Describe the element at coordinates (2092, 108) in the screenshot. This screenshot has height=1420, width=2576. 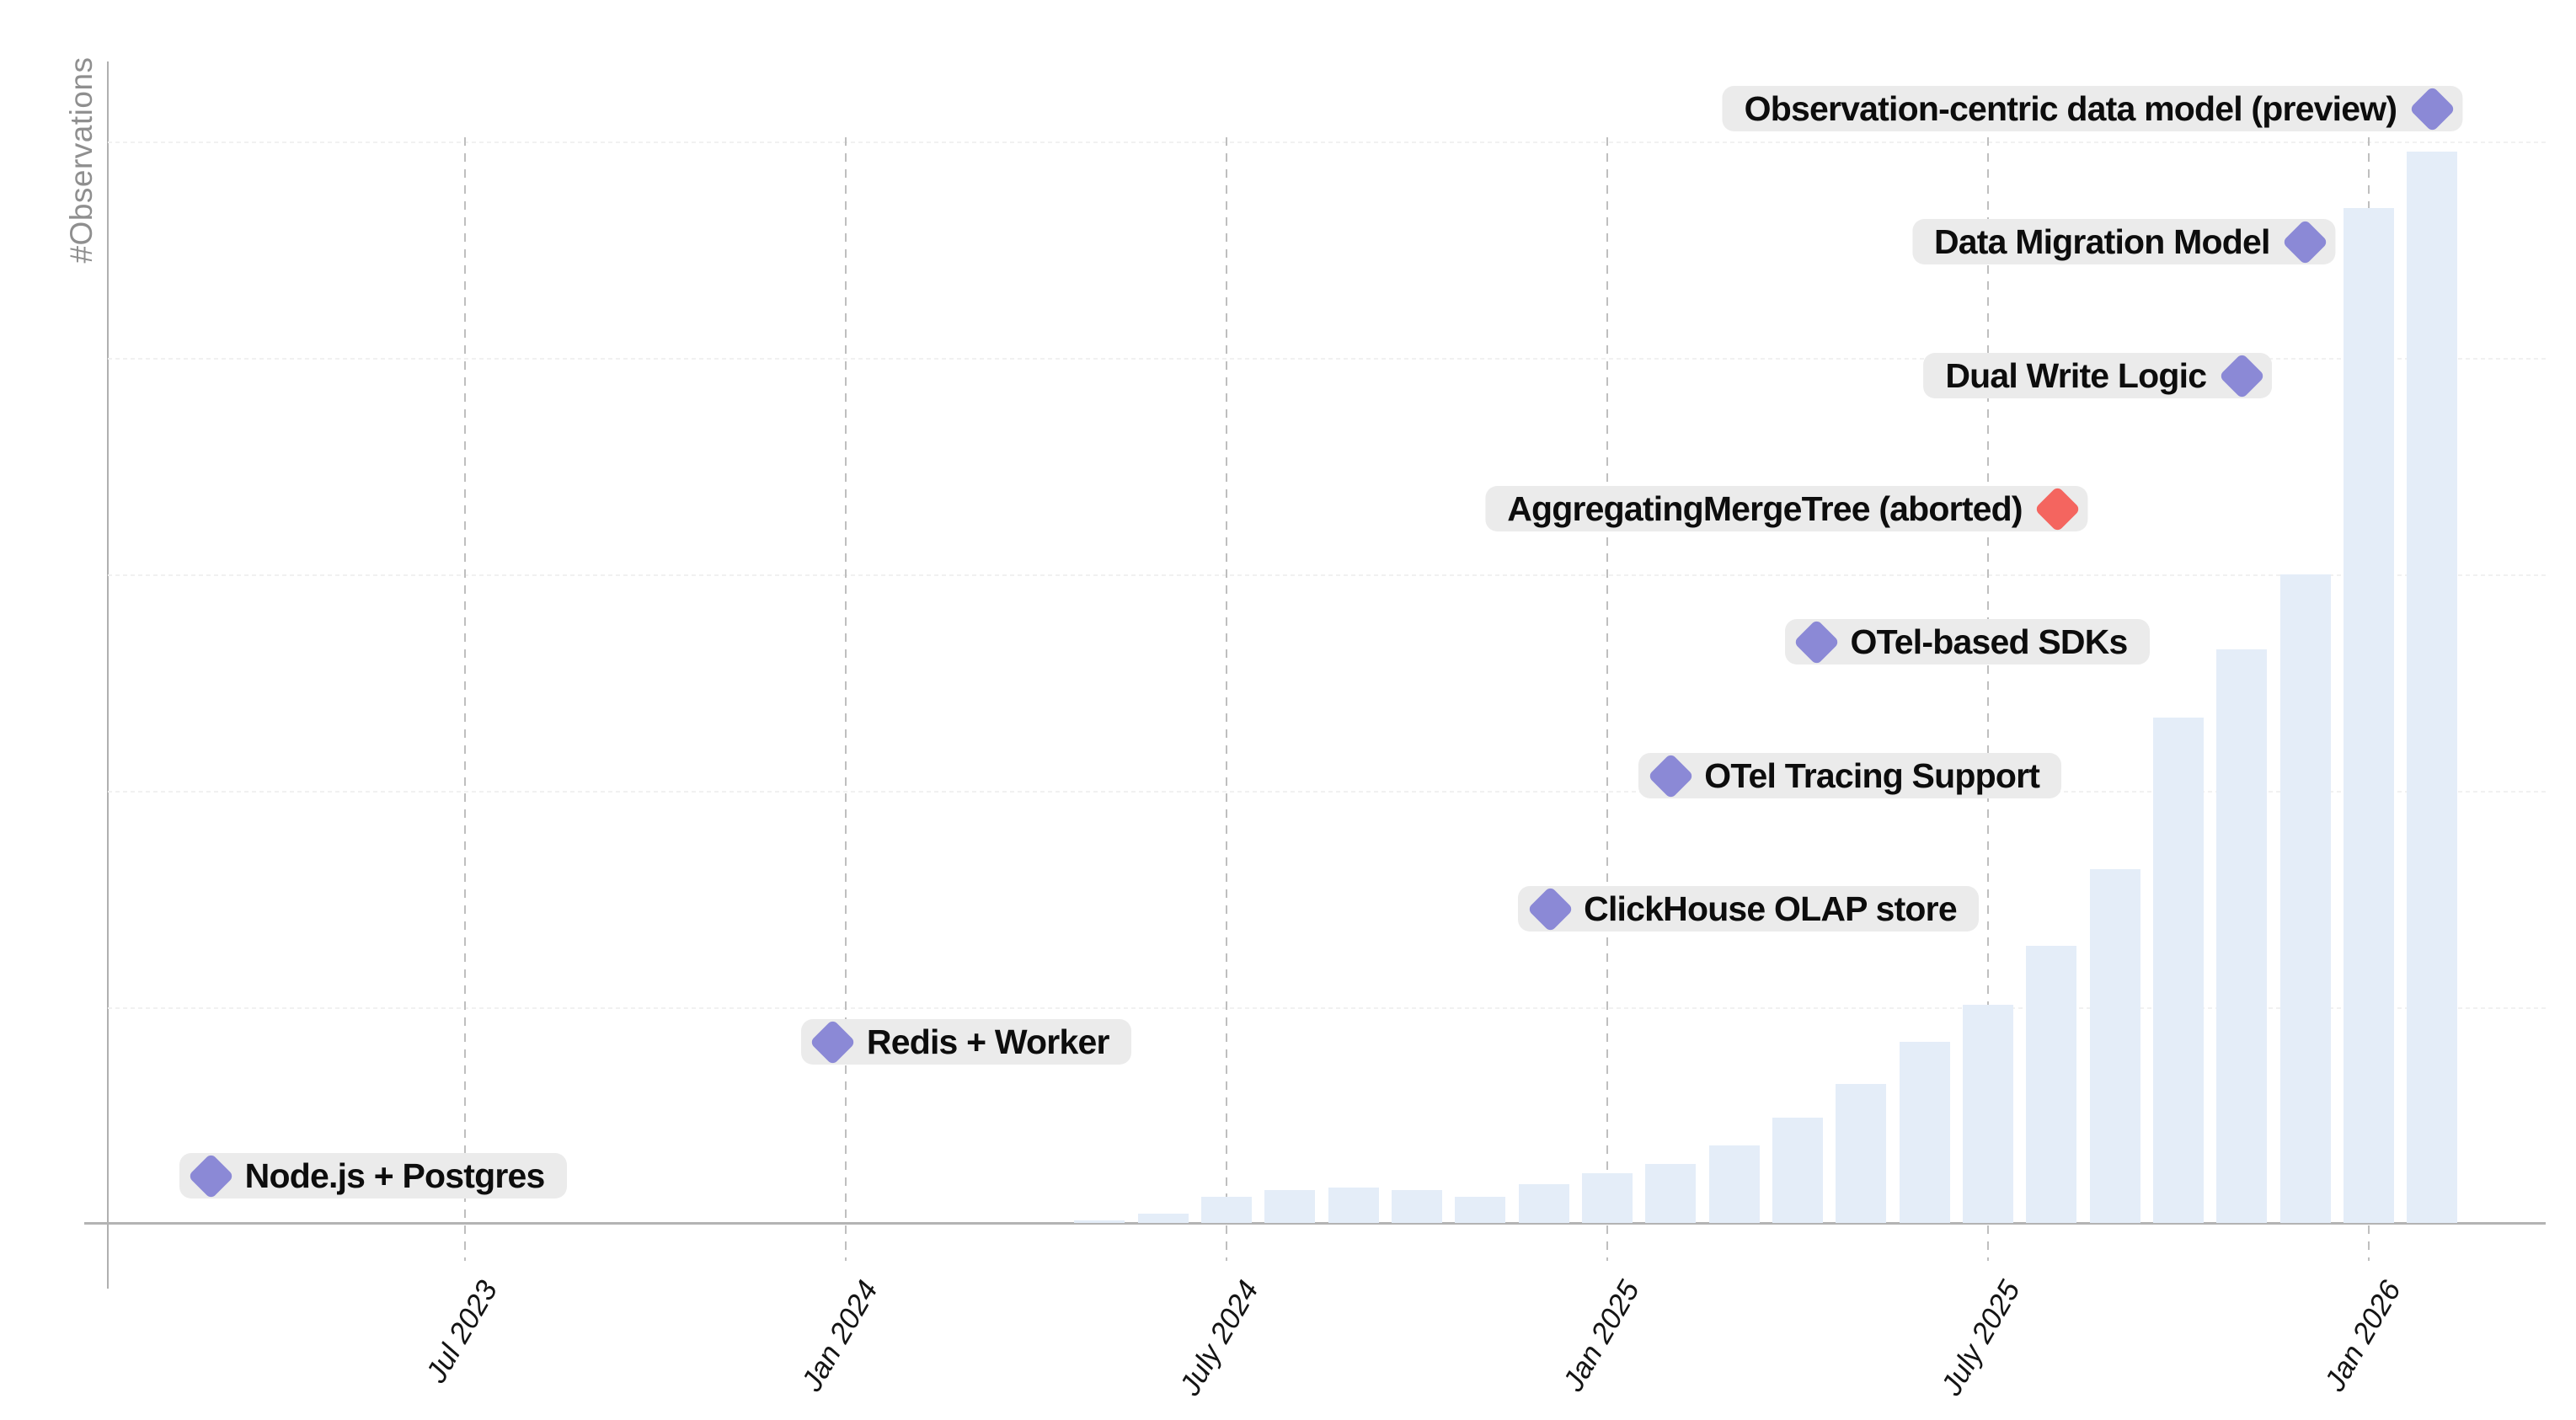
I see `milestone-label: Observation-centric data model (preview)` at that location.